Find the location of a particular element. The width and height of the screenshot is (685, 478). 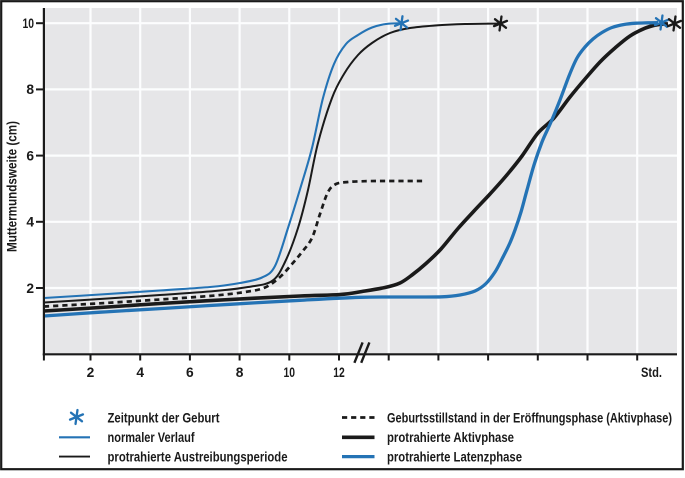

svg-text: 12 is located at coordinates (339, 372).